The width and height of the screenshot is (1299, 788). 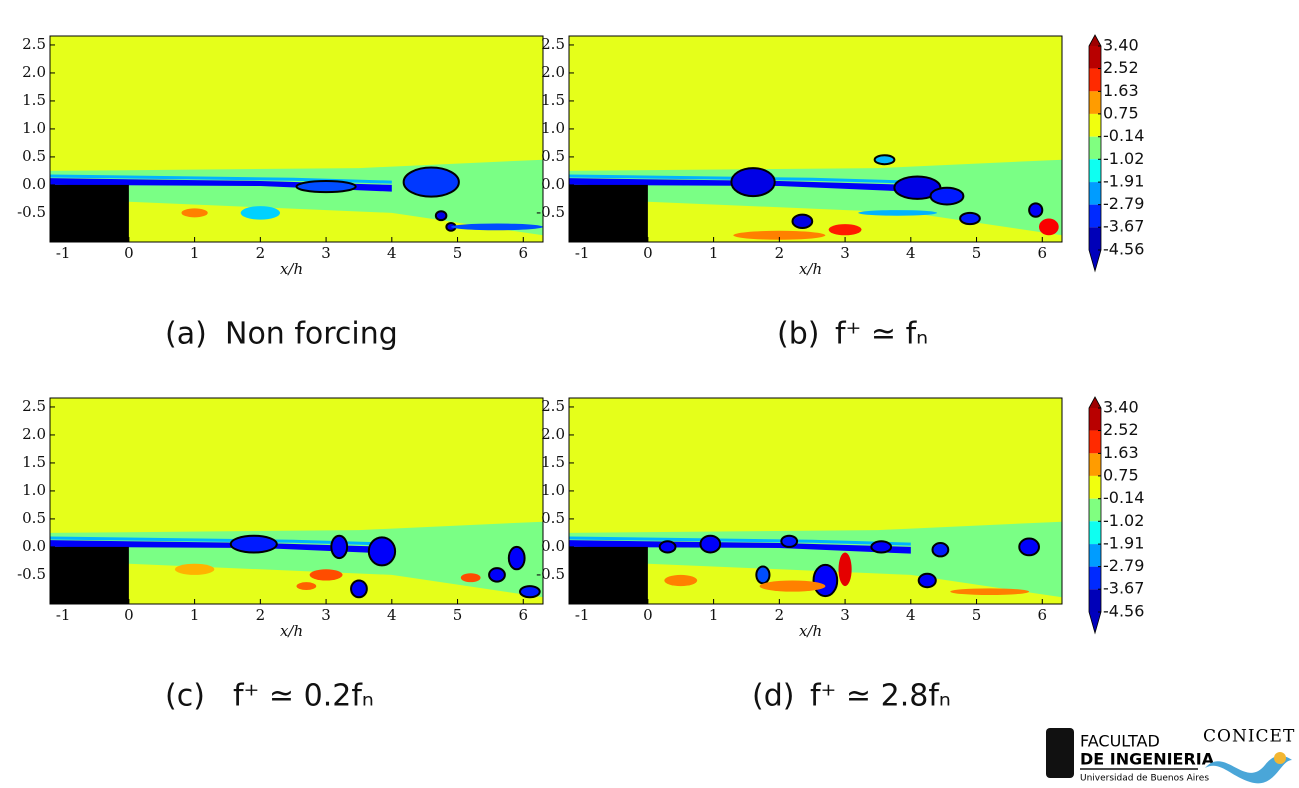 What do you see at coordinates (881, 334) in the screenshot?
I see `panel-caption: f⁺ ≃ fₙ` at bounding box center [881, 334].